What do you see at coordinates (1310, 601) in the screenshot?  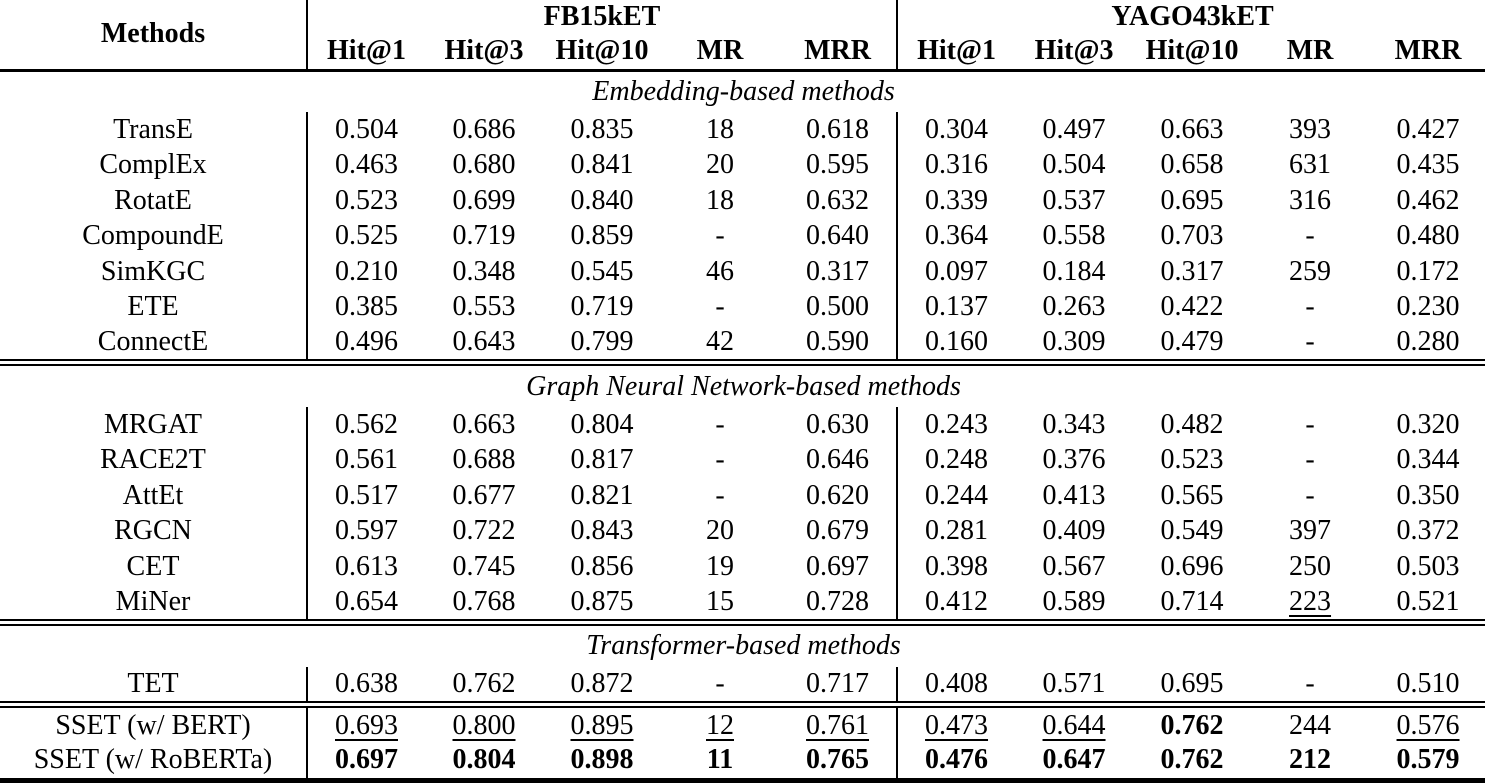 I see `value-cell: 223` at bounding box center [1310, 601].